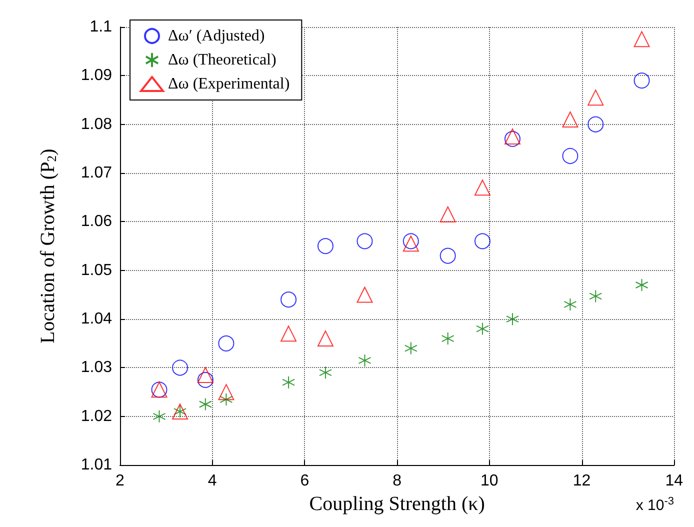  Describe the element at coordinates (96, 319) in the screenshot. I see `y-tick-label: 1.04` at that location.